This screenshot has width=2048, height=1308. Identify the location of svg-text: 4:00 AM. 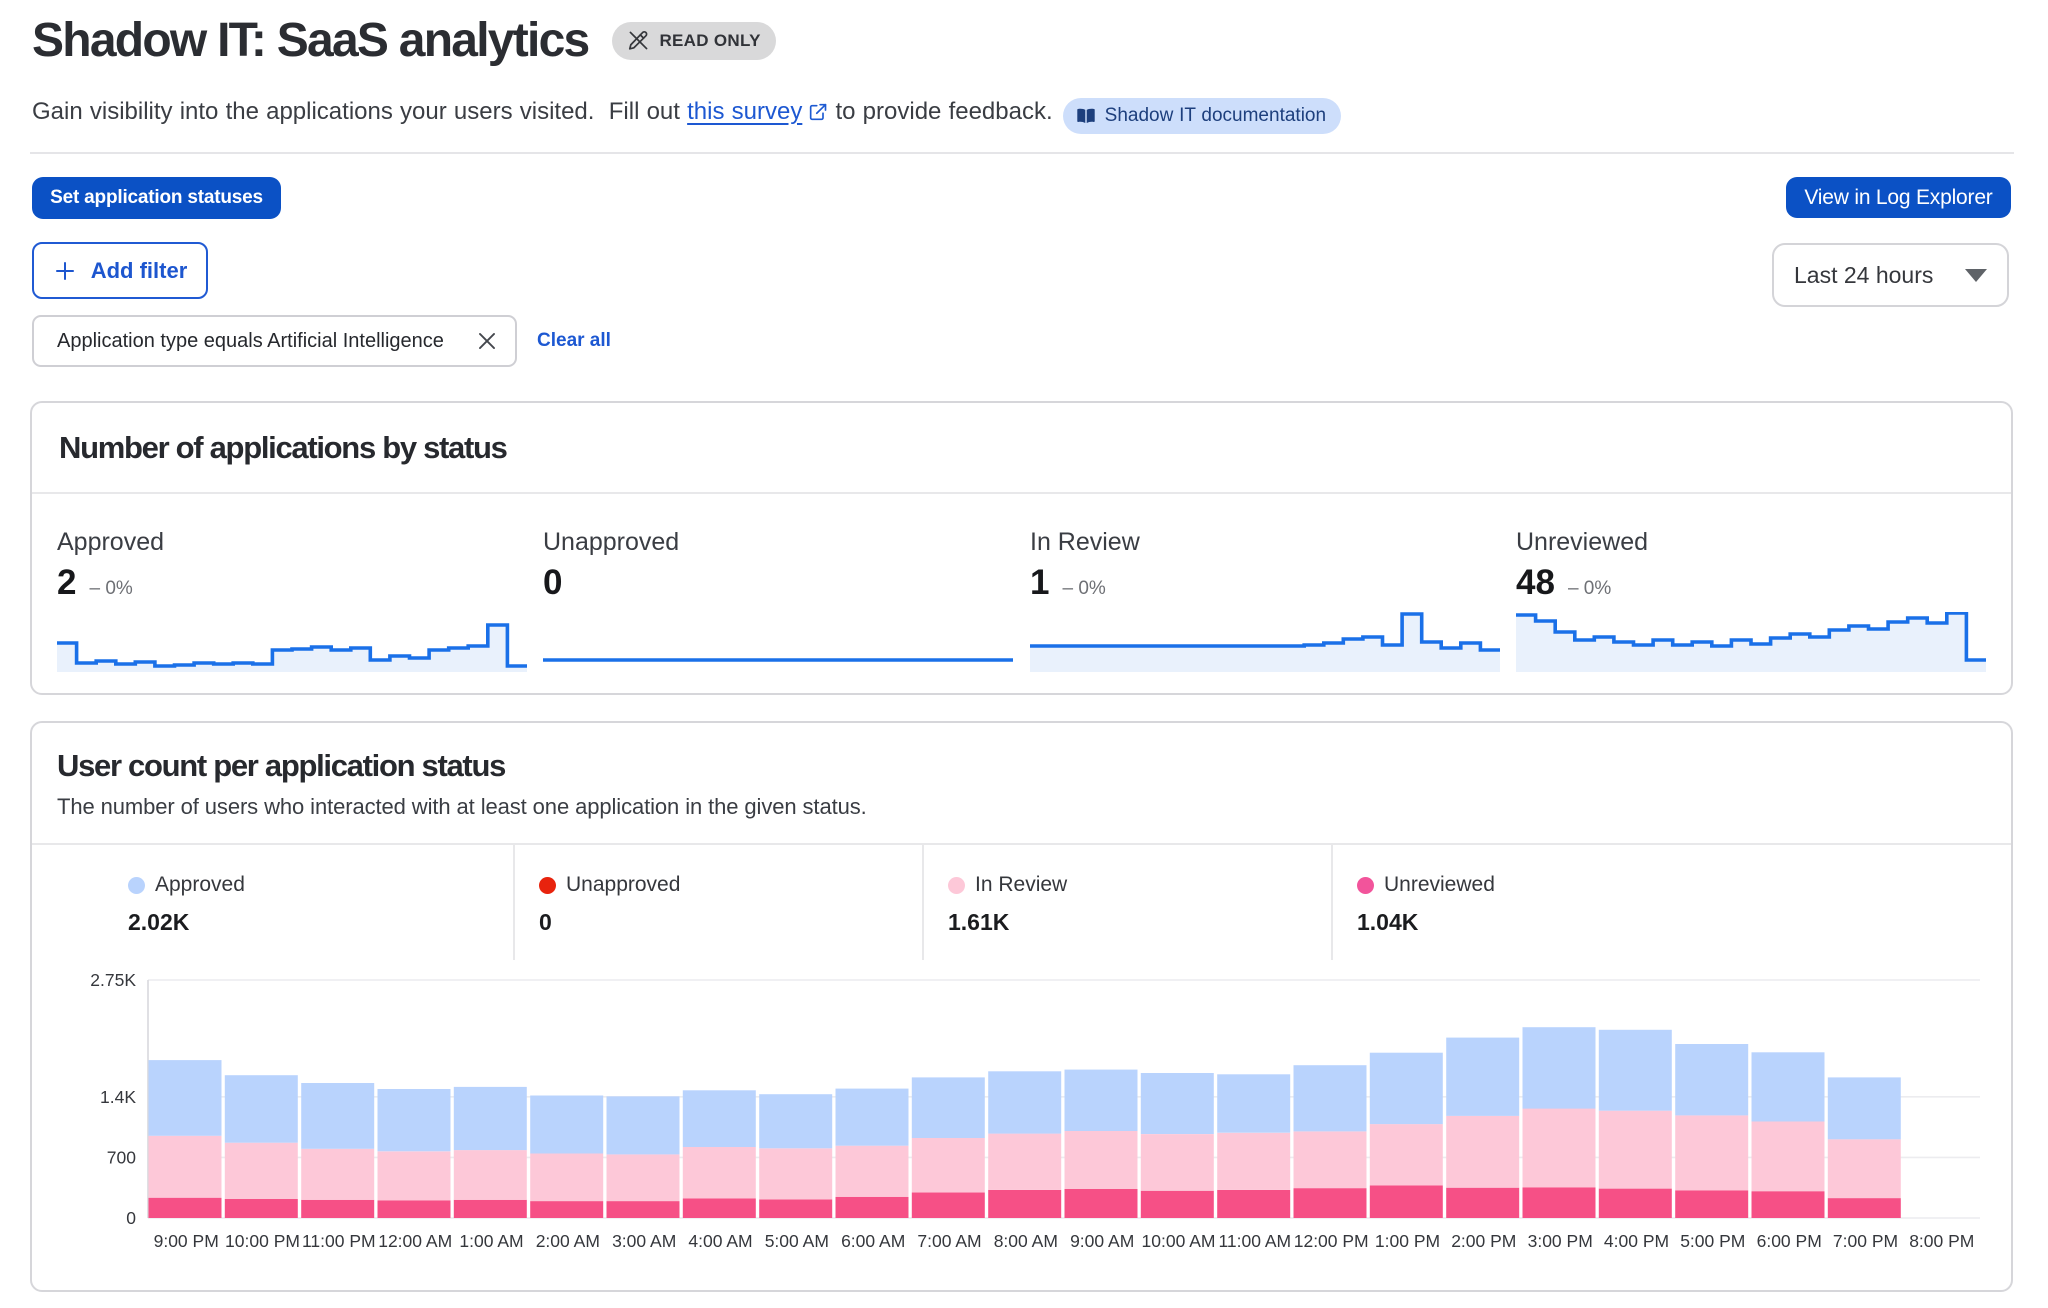
(720, 1241).